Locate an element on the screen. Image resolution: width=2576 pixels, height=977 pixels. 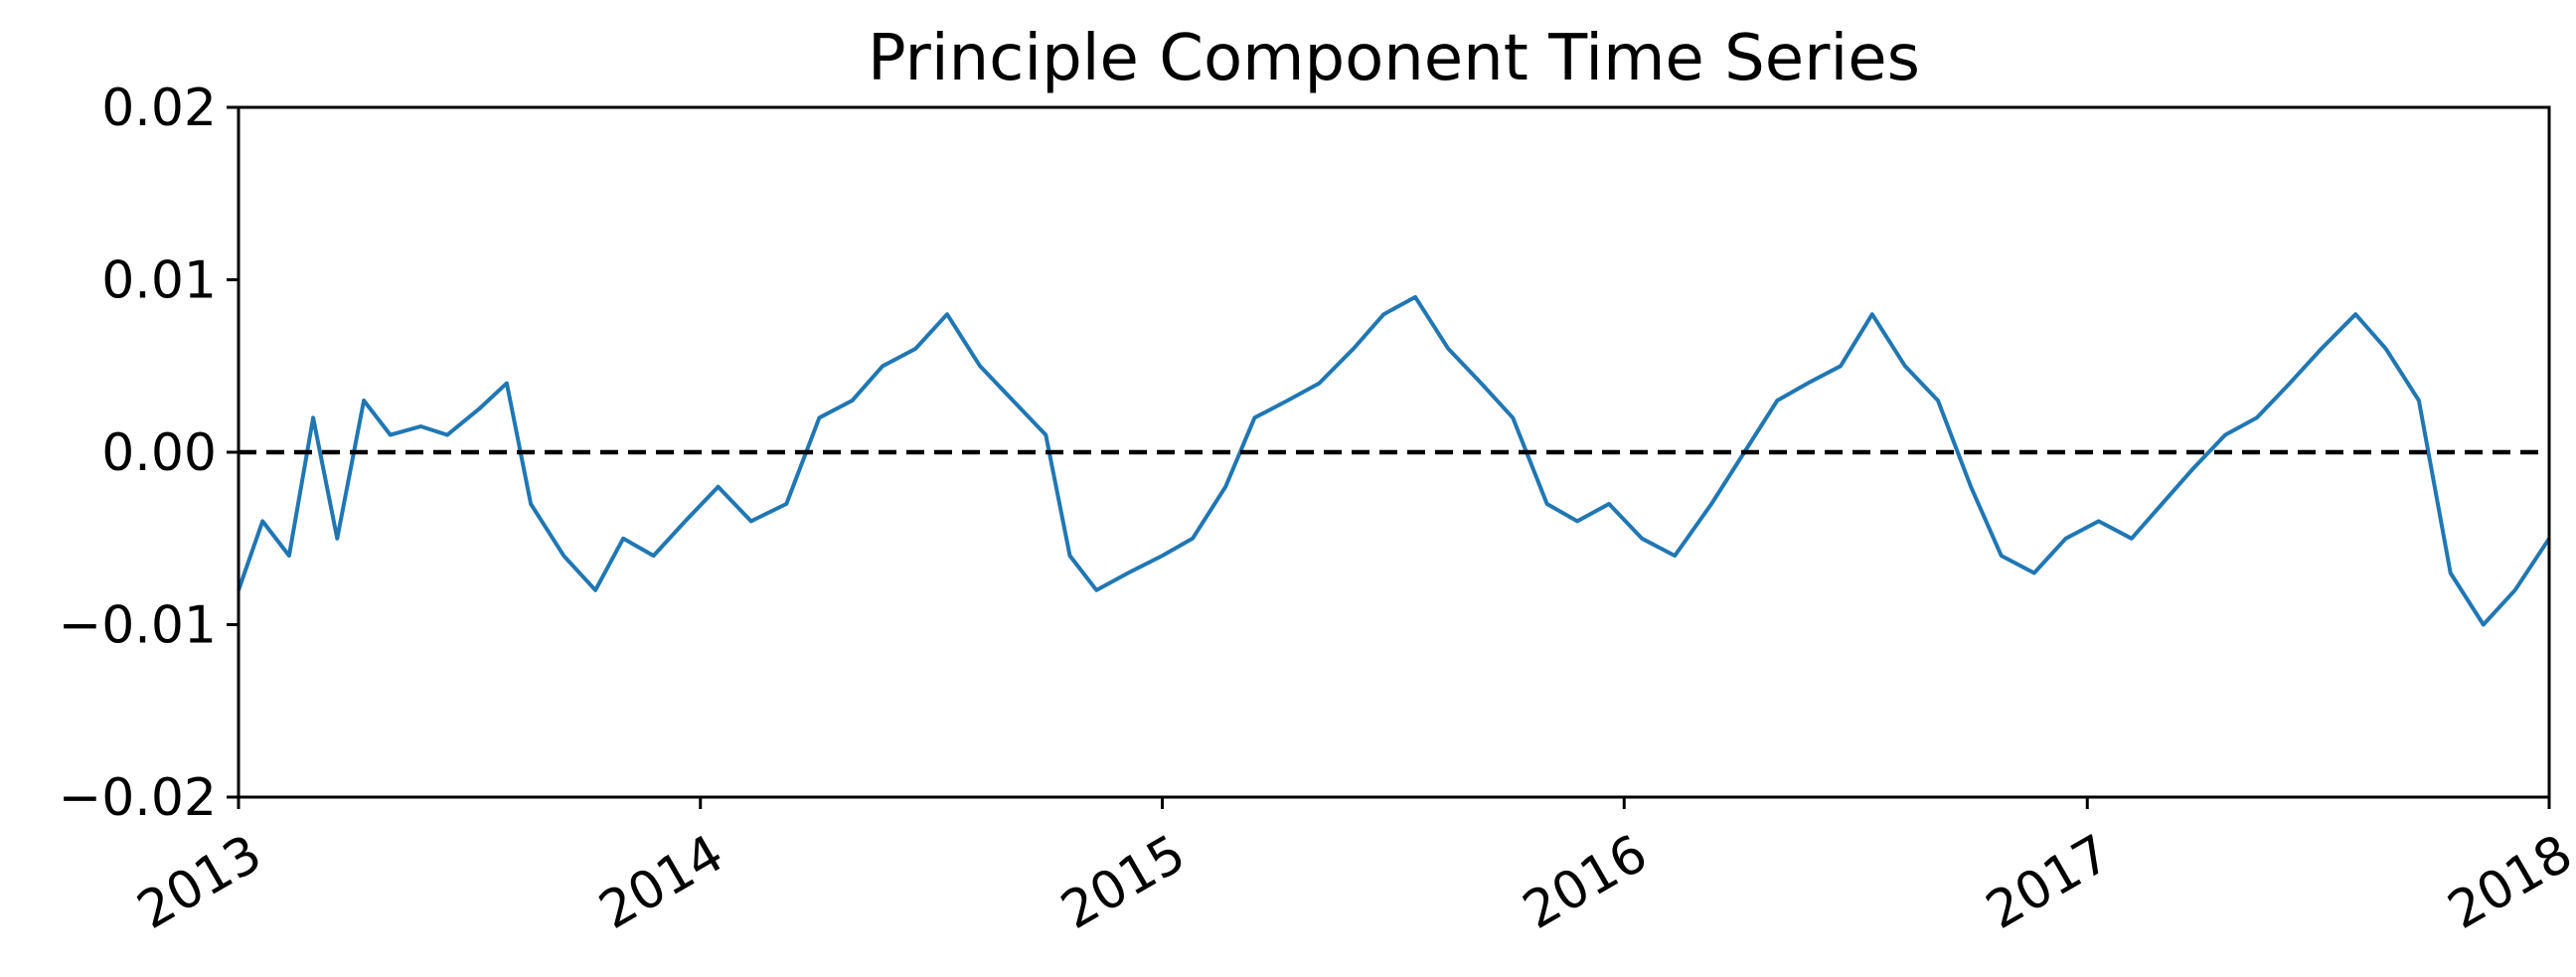
y-tick-label: 0.01 is located at coordinates (159, 281).